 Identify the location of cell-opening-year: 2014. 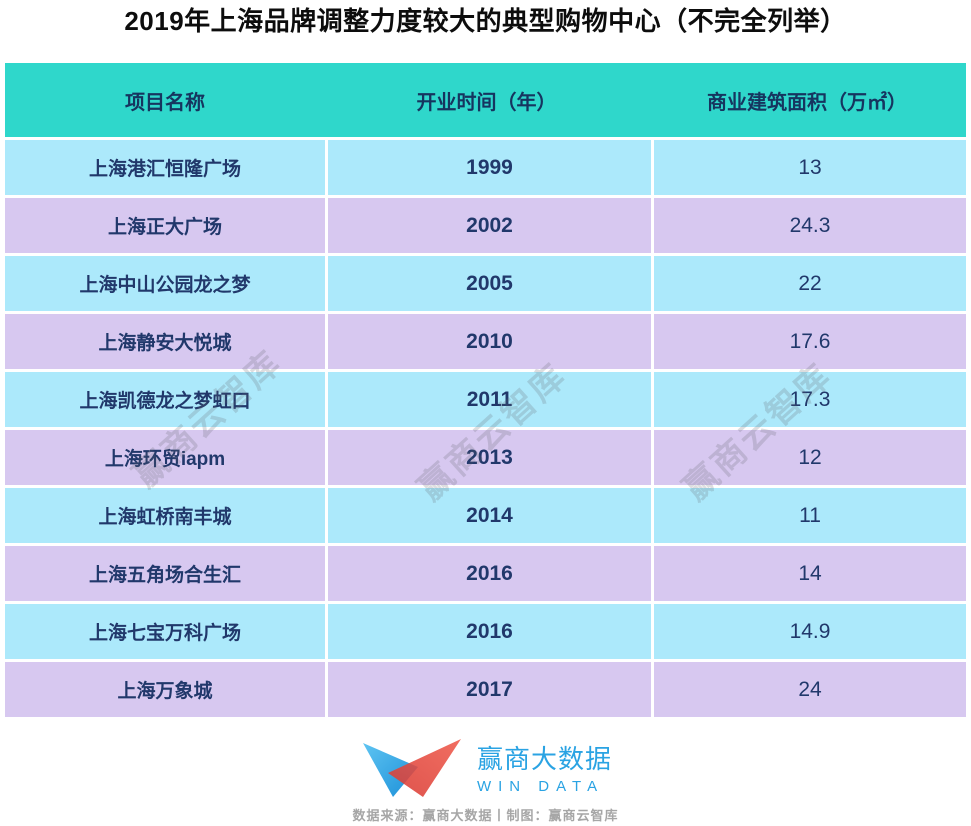
(489, 515).